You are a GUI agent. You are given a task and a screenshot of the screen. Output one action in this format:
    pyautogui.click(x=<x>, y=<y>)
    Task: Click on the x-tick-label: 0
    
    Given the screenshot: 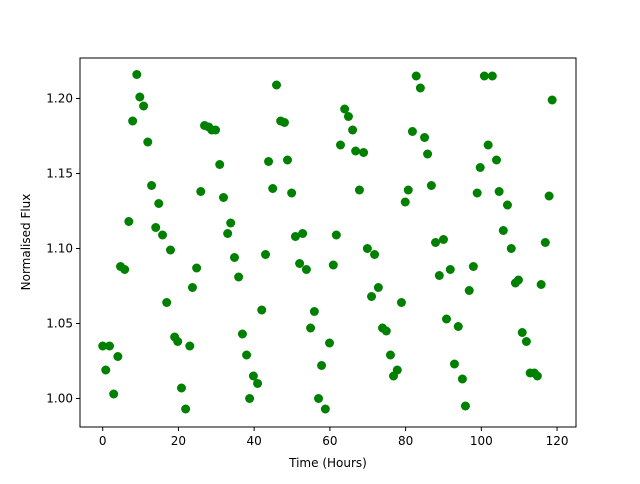 What is the action you would take?
    pyautogui.click(x=103, y=441)
    